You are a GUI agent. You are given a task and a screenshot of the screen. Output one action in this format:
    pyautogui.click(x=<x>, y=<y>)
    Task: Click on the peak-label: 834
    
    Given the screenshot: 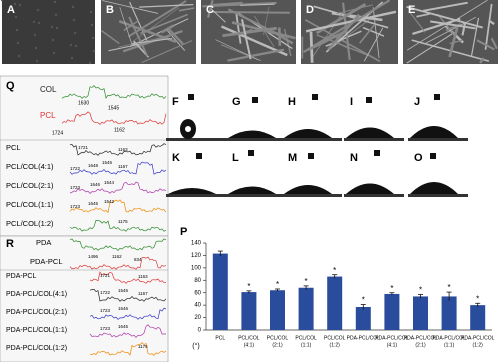 What is the action you would take?
    pyautogui.click(x=138, y=259)
    